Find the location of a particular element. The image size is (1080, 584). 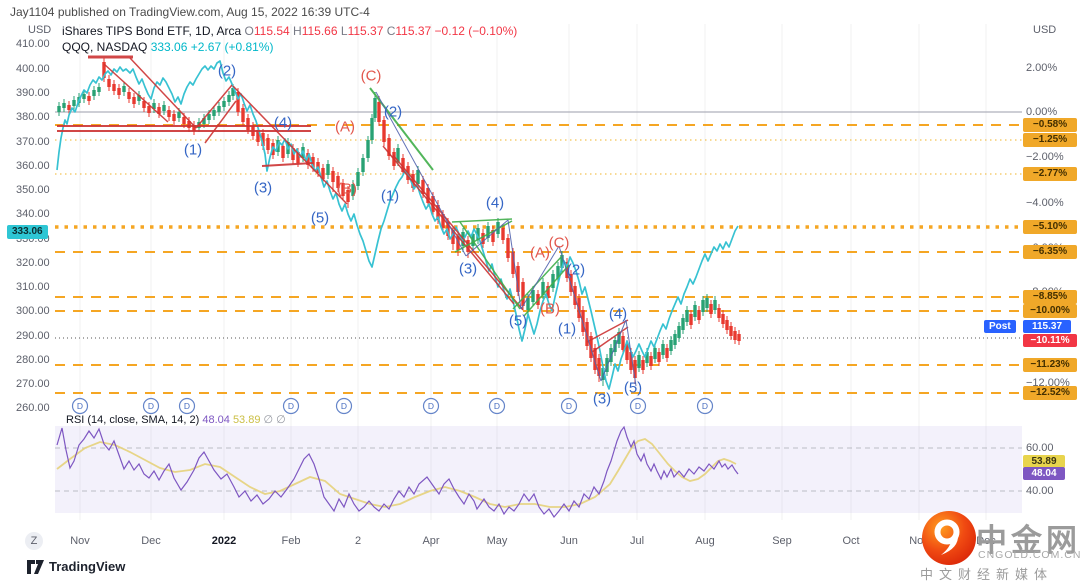

right-axis-tick: 0.00% is located at coordinates (1042, 112).